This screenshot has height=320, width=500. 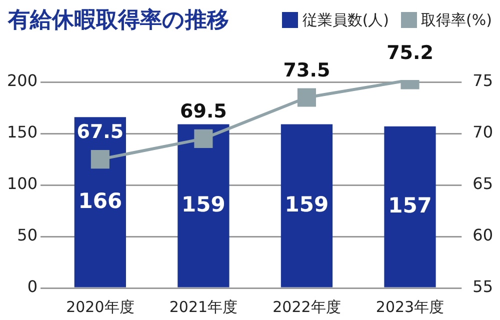 What do you see at coordinates (118, 20) in the screenshot?
I see `chart-title: 有給休暇取得率の推移` at bounding box center [118, 20].